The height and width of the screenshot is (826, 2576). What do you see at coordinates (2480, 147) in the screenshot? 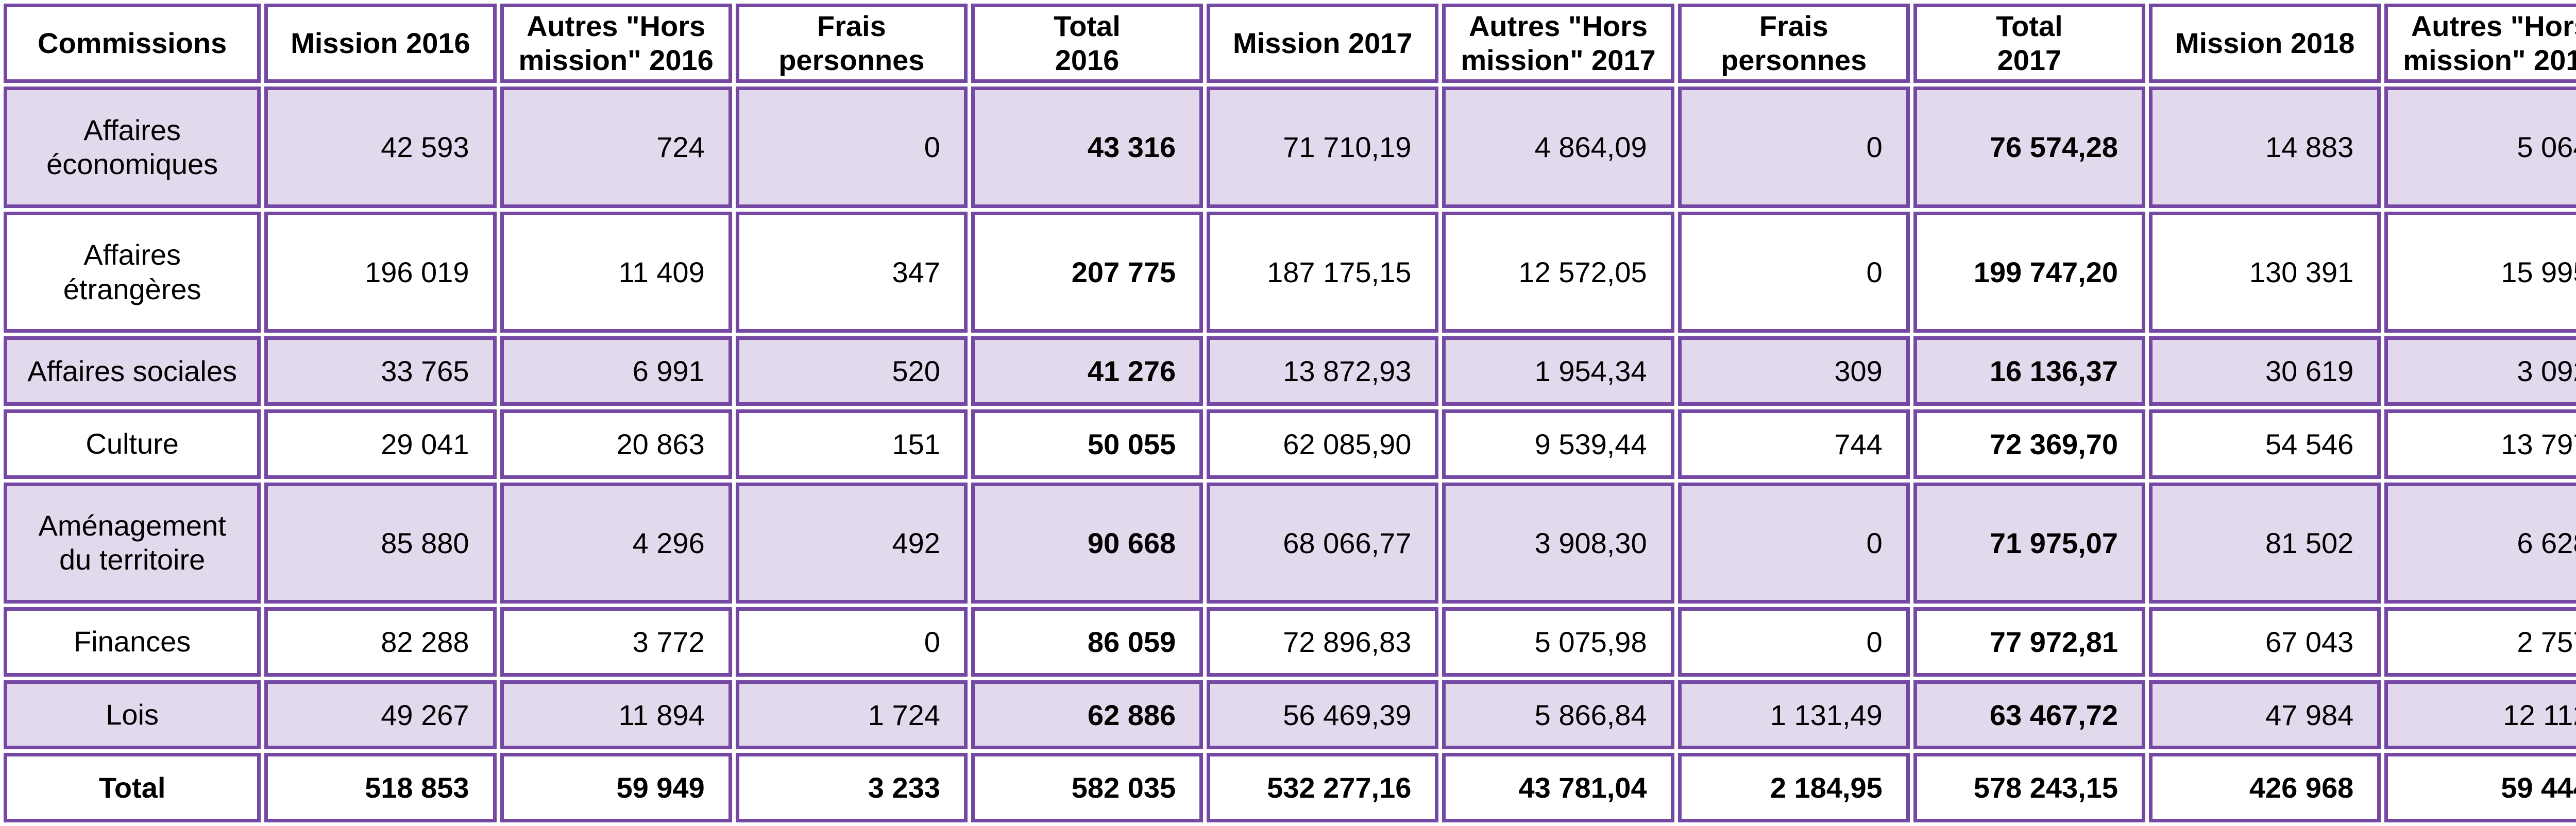
I see `value-cell: 5 064` at bounding box center [2480, 147].